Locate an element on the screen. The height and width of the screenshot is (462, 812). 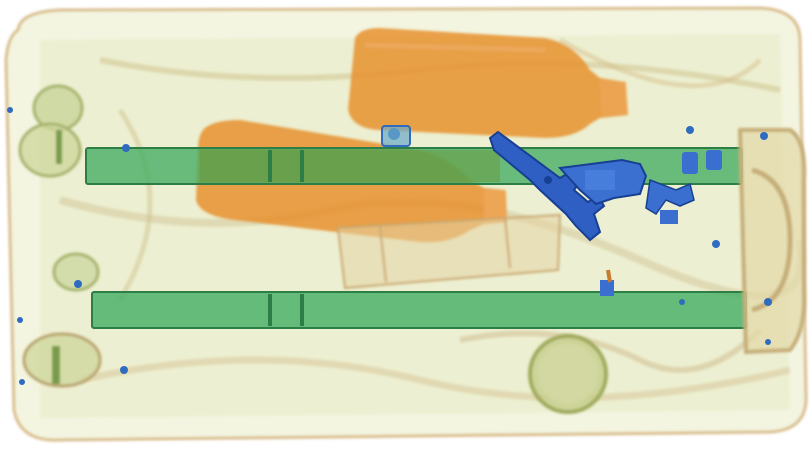
wheel-left-upper is located at coordinates (51, 131).